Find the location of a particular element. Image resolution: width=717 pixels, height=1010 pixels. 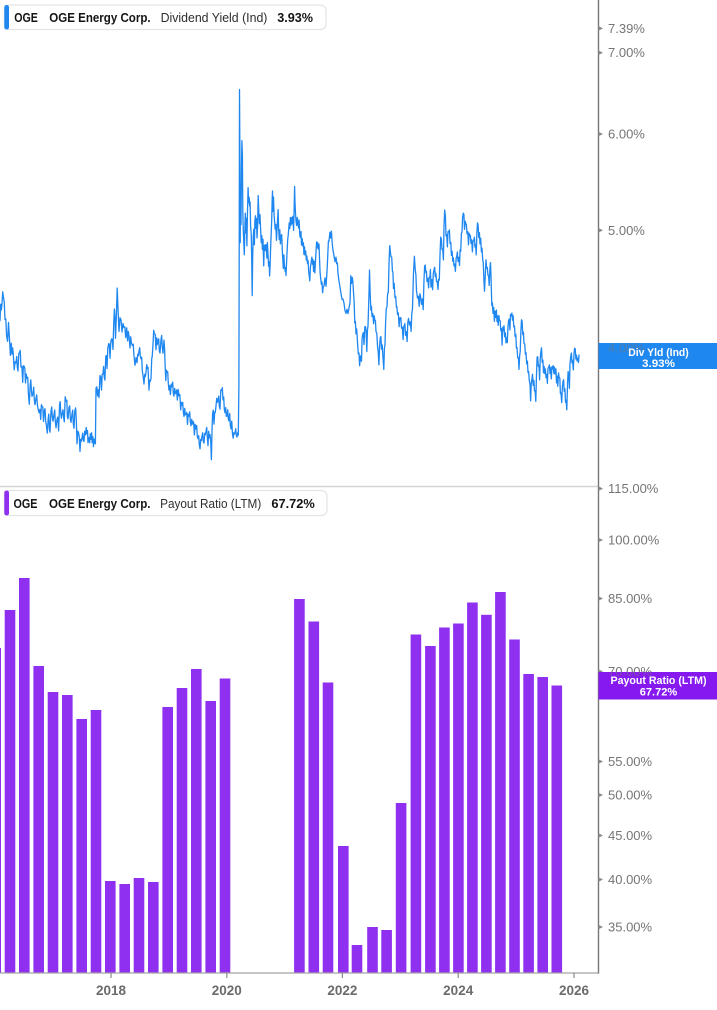

svg-text: 115.00% is located at coordinates (633, 488).